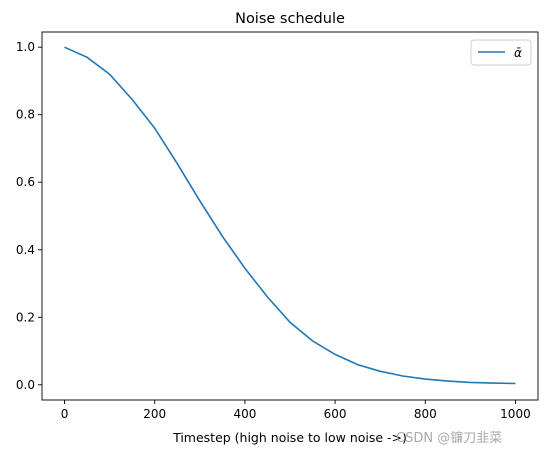  I want to click on x-tick-label: 800, so click(425, 414).